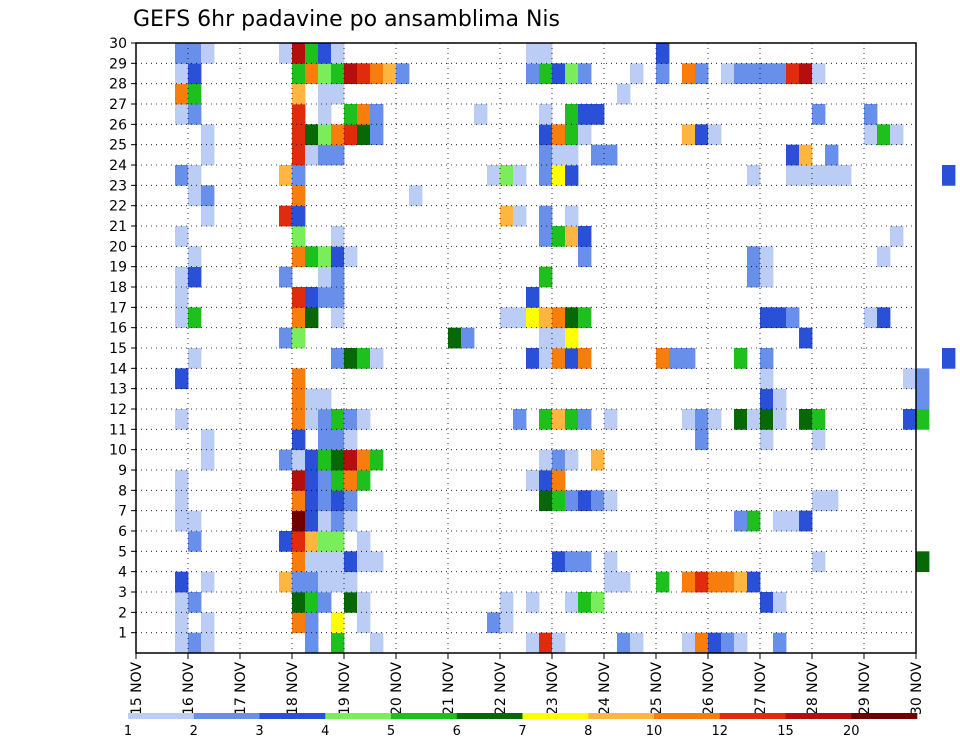  What do you see at coordinates (128, 731) in the screenshot?
I see `colorbar-tick-label: 1` at bounding box center [128, 731].